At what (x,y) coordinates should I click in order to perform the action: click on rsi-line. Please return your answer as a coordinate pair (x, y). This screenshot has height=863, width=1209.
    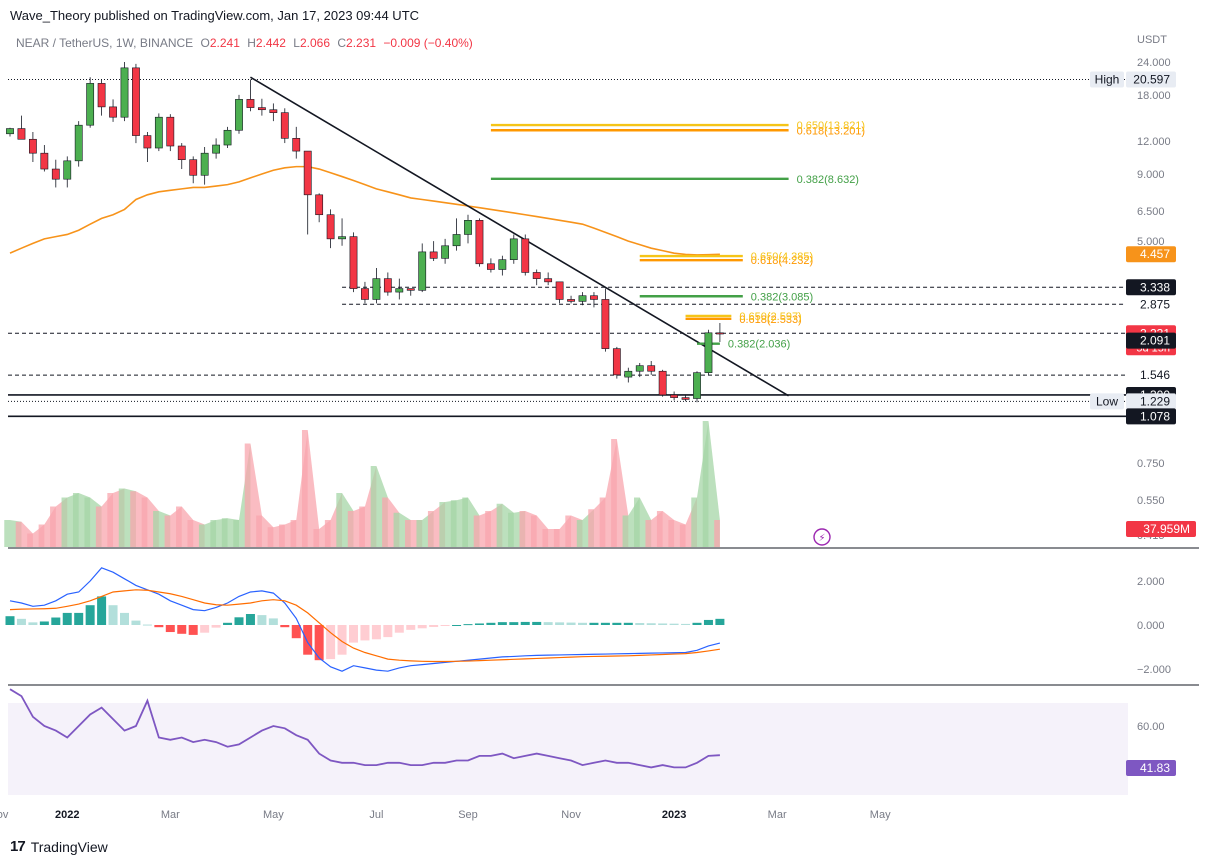
    Looking at the image, I should click on (364, 728).